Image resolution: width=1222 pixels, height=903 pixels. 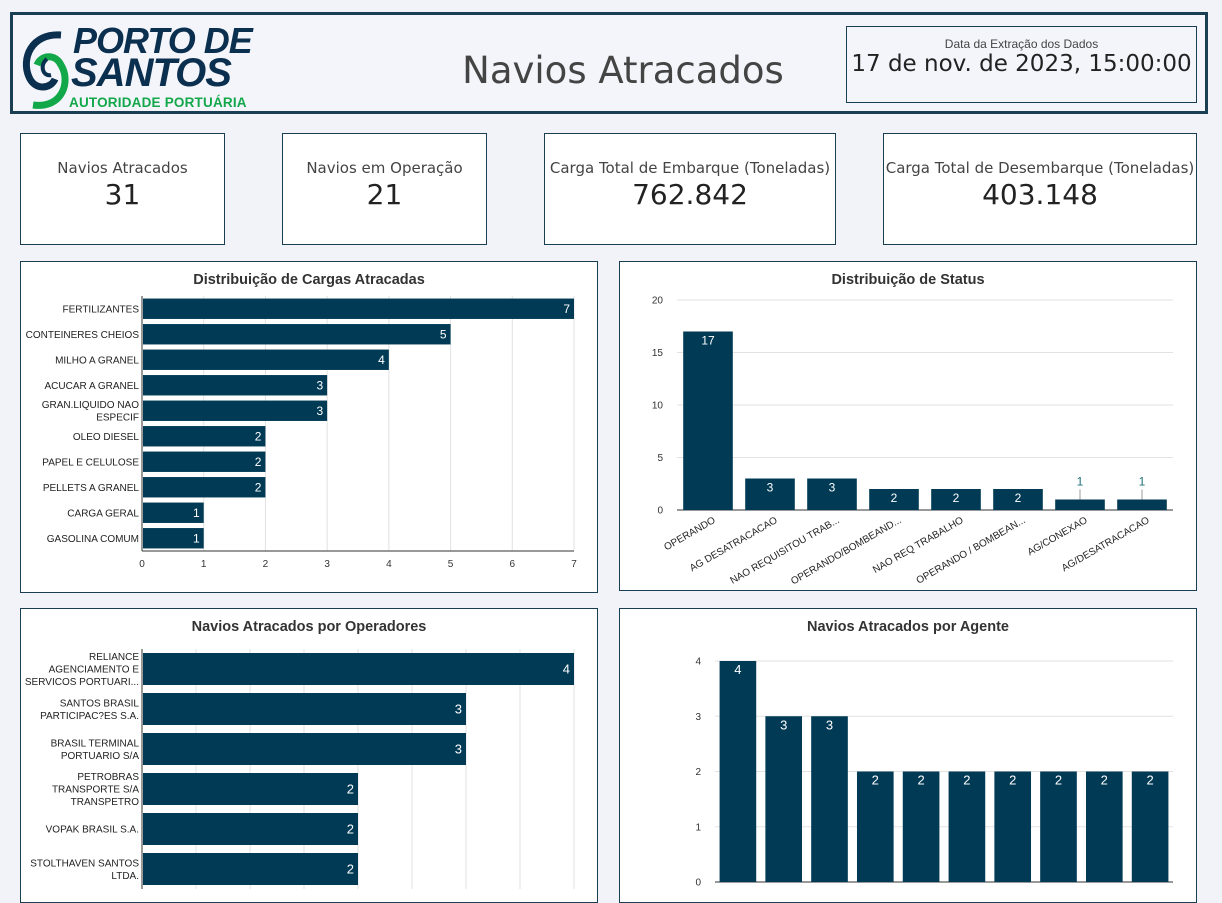 What do you see at coordinates (698, 827) in the screenshot?
I see `y-tick-label: 1` at bounding box center [698, 827].